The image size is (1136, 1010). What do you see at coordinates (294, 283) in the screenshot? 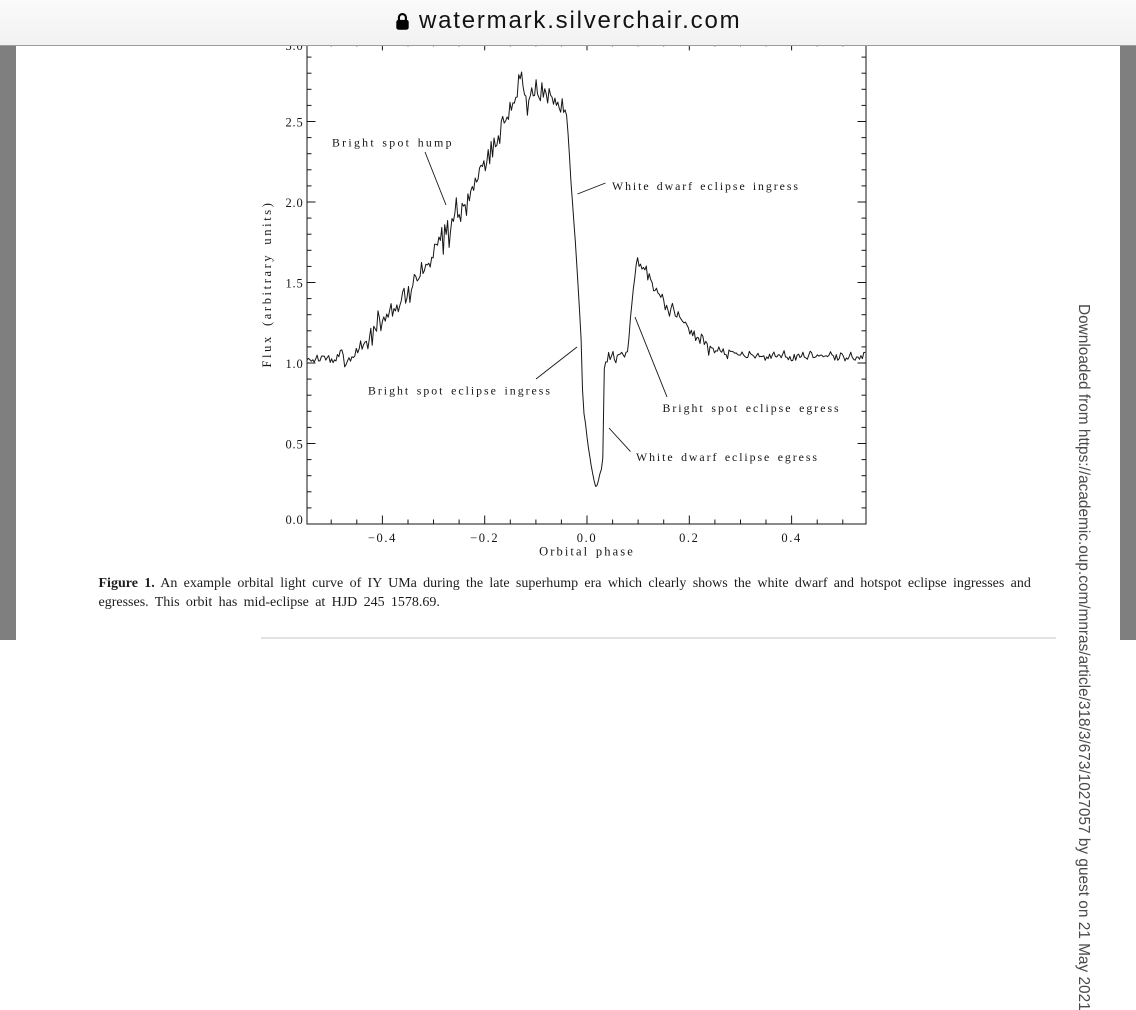
I see `svg-text: 1.5` at bounding box center [294, 283].